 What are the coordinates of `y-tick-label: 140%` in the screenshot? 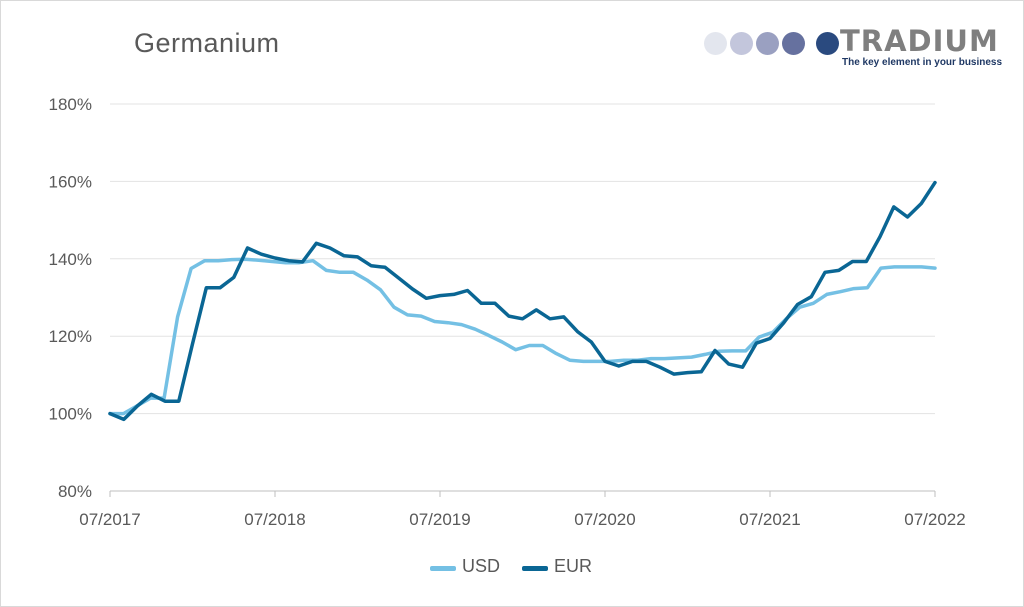 It's located at (70, 259).